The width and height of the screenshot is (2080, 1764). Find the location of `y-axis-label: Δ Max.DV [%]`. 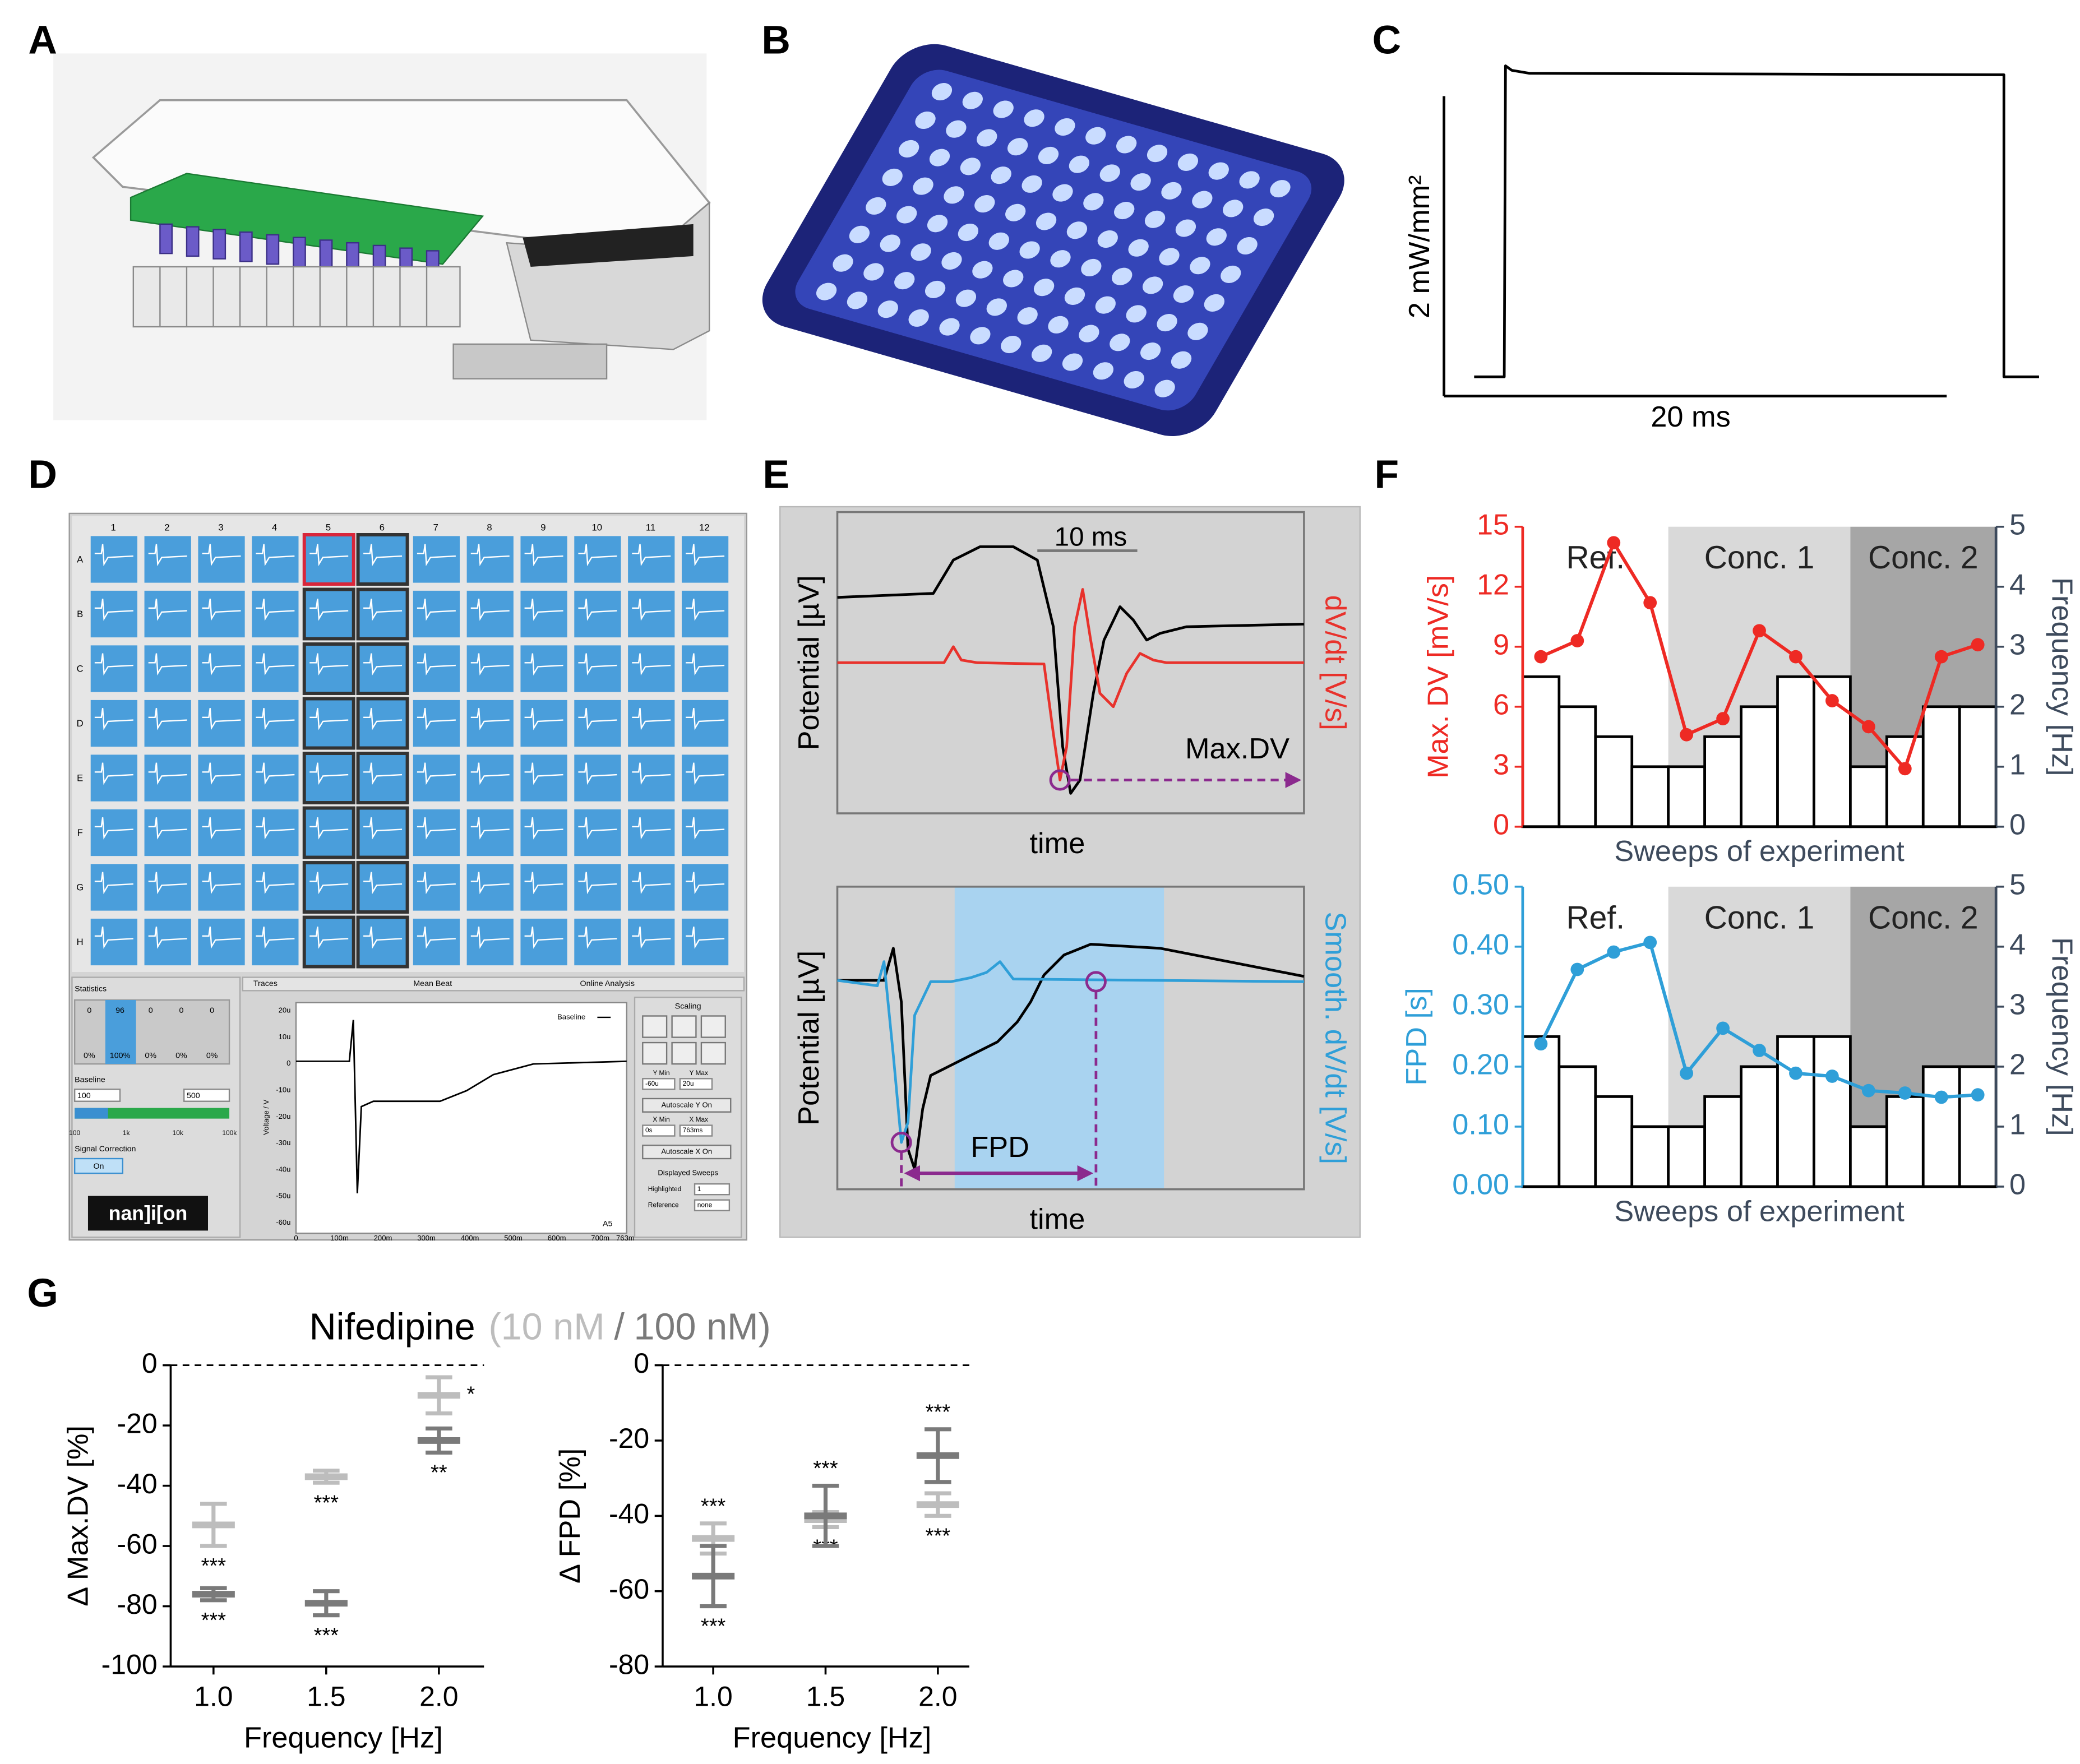

y-axis-label: Δ Max.DV [%] is located at coordinates (78, 1516).